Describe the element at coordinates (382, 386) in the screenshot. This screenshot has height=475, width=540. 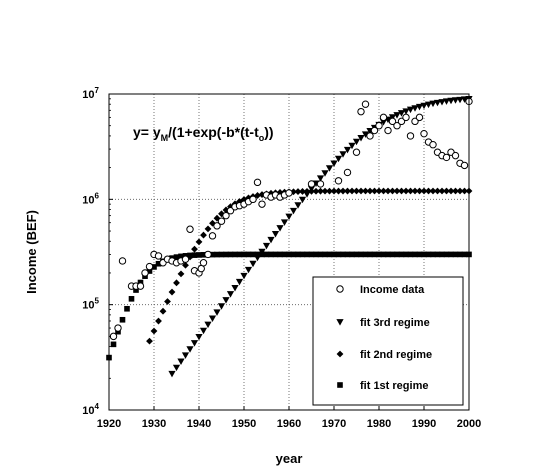
I see `legend-item: fit 1st regime` at that location.